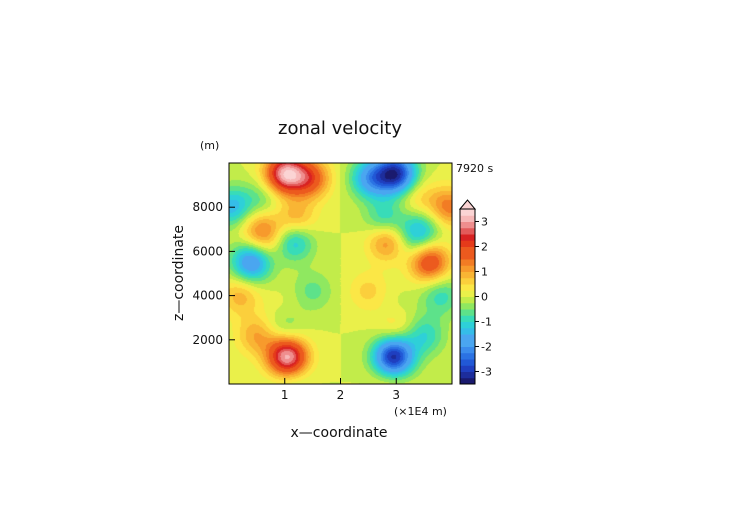  Describe the element at coordinates (213, 273) in the screenshot. I see `y-axis-ticks: 2000 4000 6000 8000` at that location.